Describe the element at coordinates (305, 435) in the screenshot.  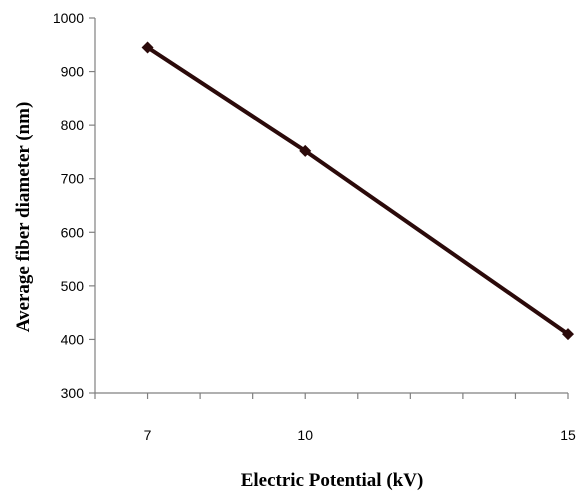
I see `x-tick-label: 10` at that location.